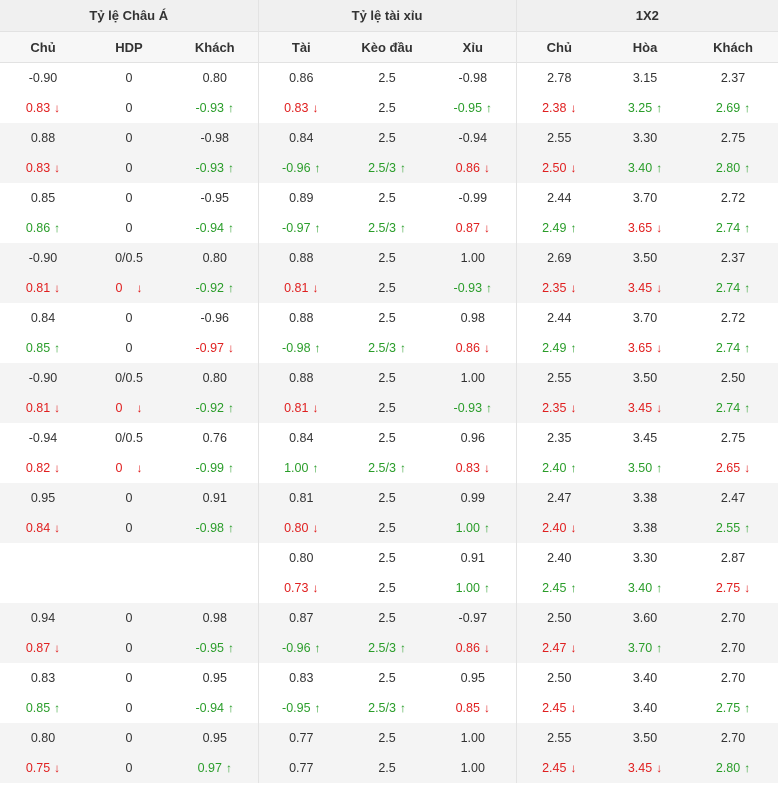 The height and width of the screenshot is (791, 778). I want to click on odds-value: 3.45, so click(640, 768).